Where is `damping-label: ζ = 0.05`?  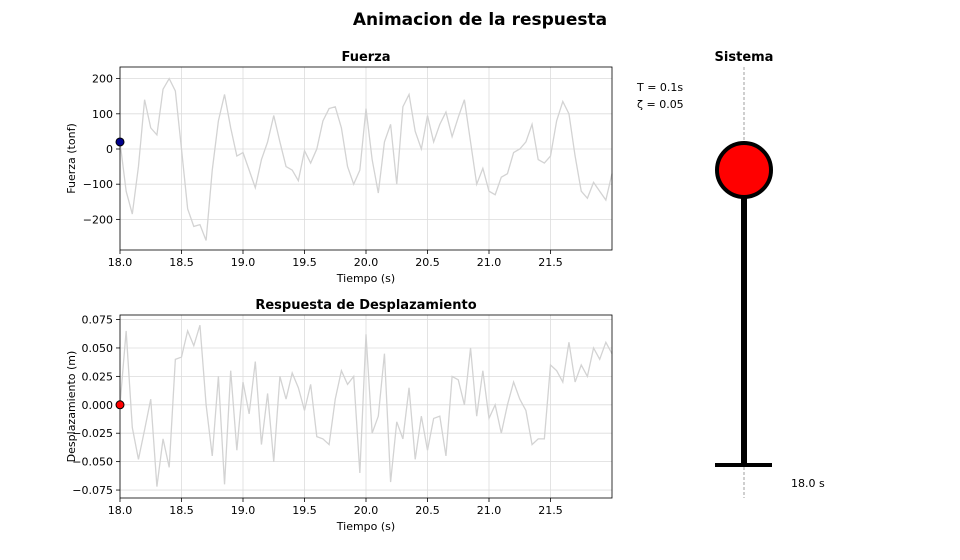 damping-label: ζ = 0.05 is located at coordinates (660, 104).